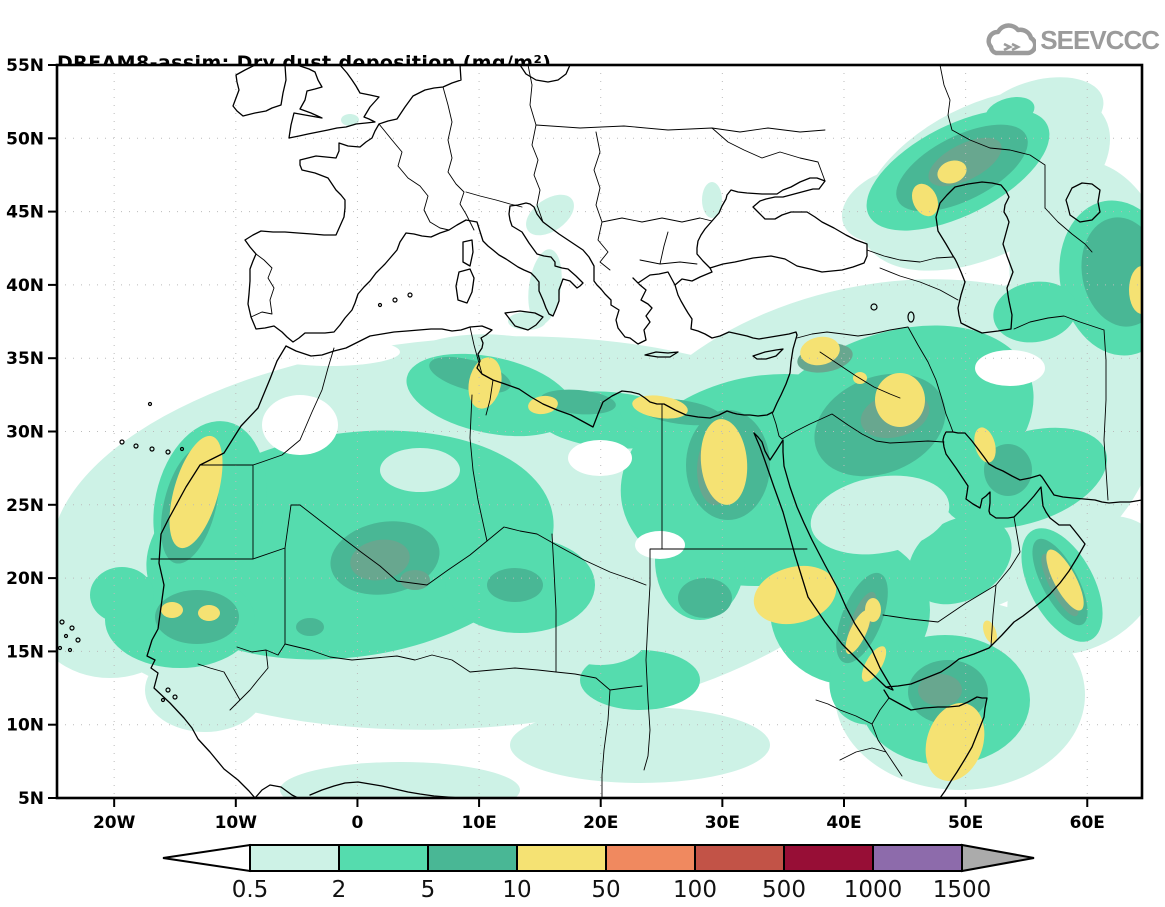 The height and width of the screenshot is (907, 1165). Describe the element at coordinates (516, 890) in the screenshot. I see `colorbar-label: 10` at that location.